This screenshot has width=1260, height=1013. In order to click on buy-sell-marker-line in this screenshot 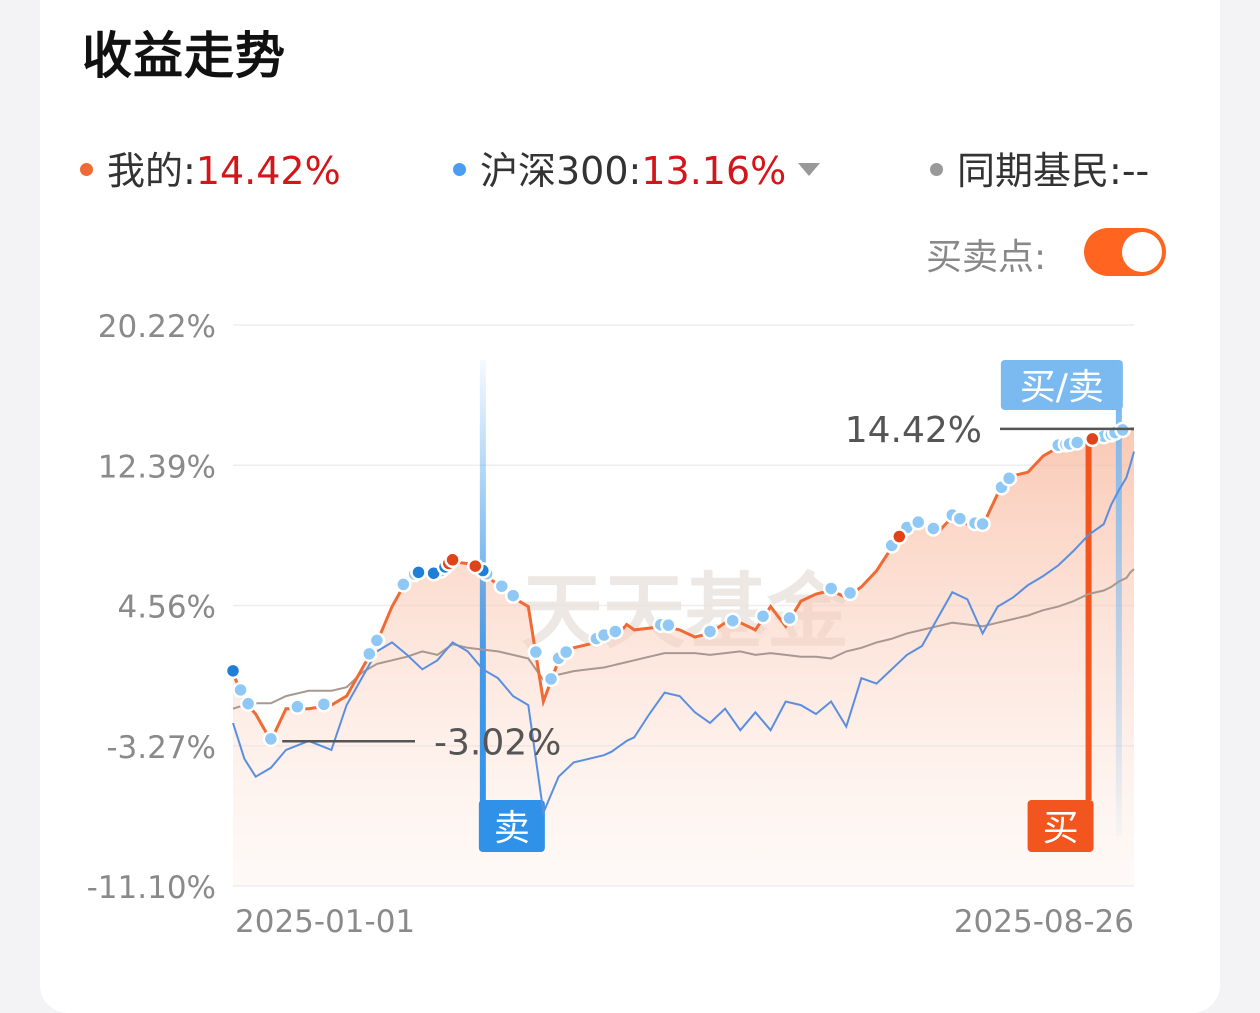, I will do `click(1118, 622)`.